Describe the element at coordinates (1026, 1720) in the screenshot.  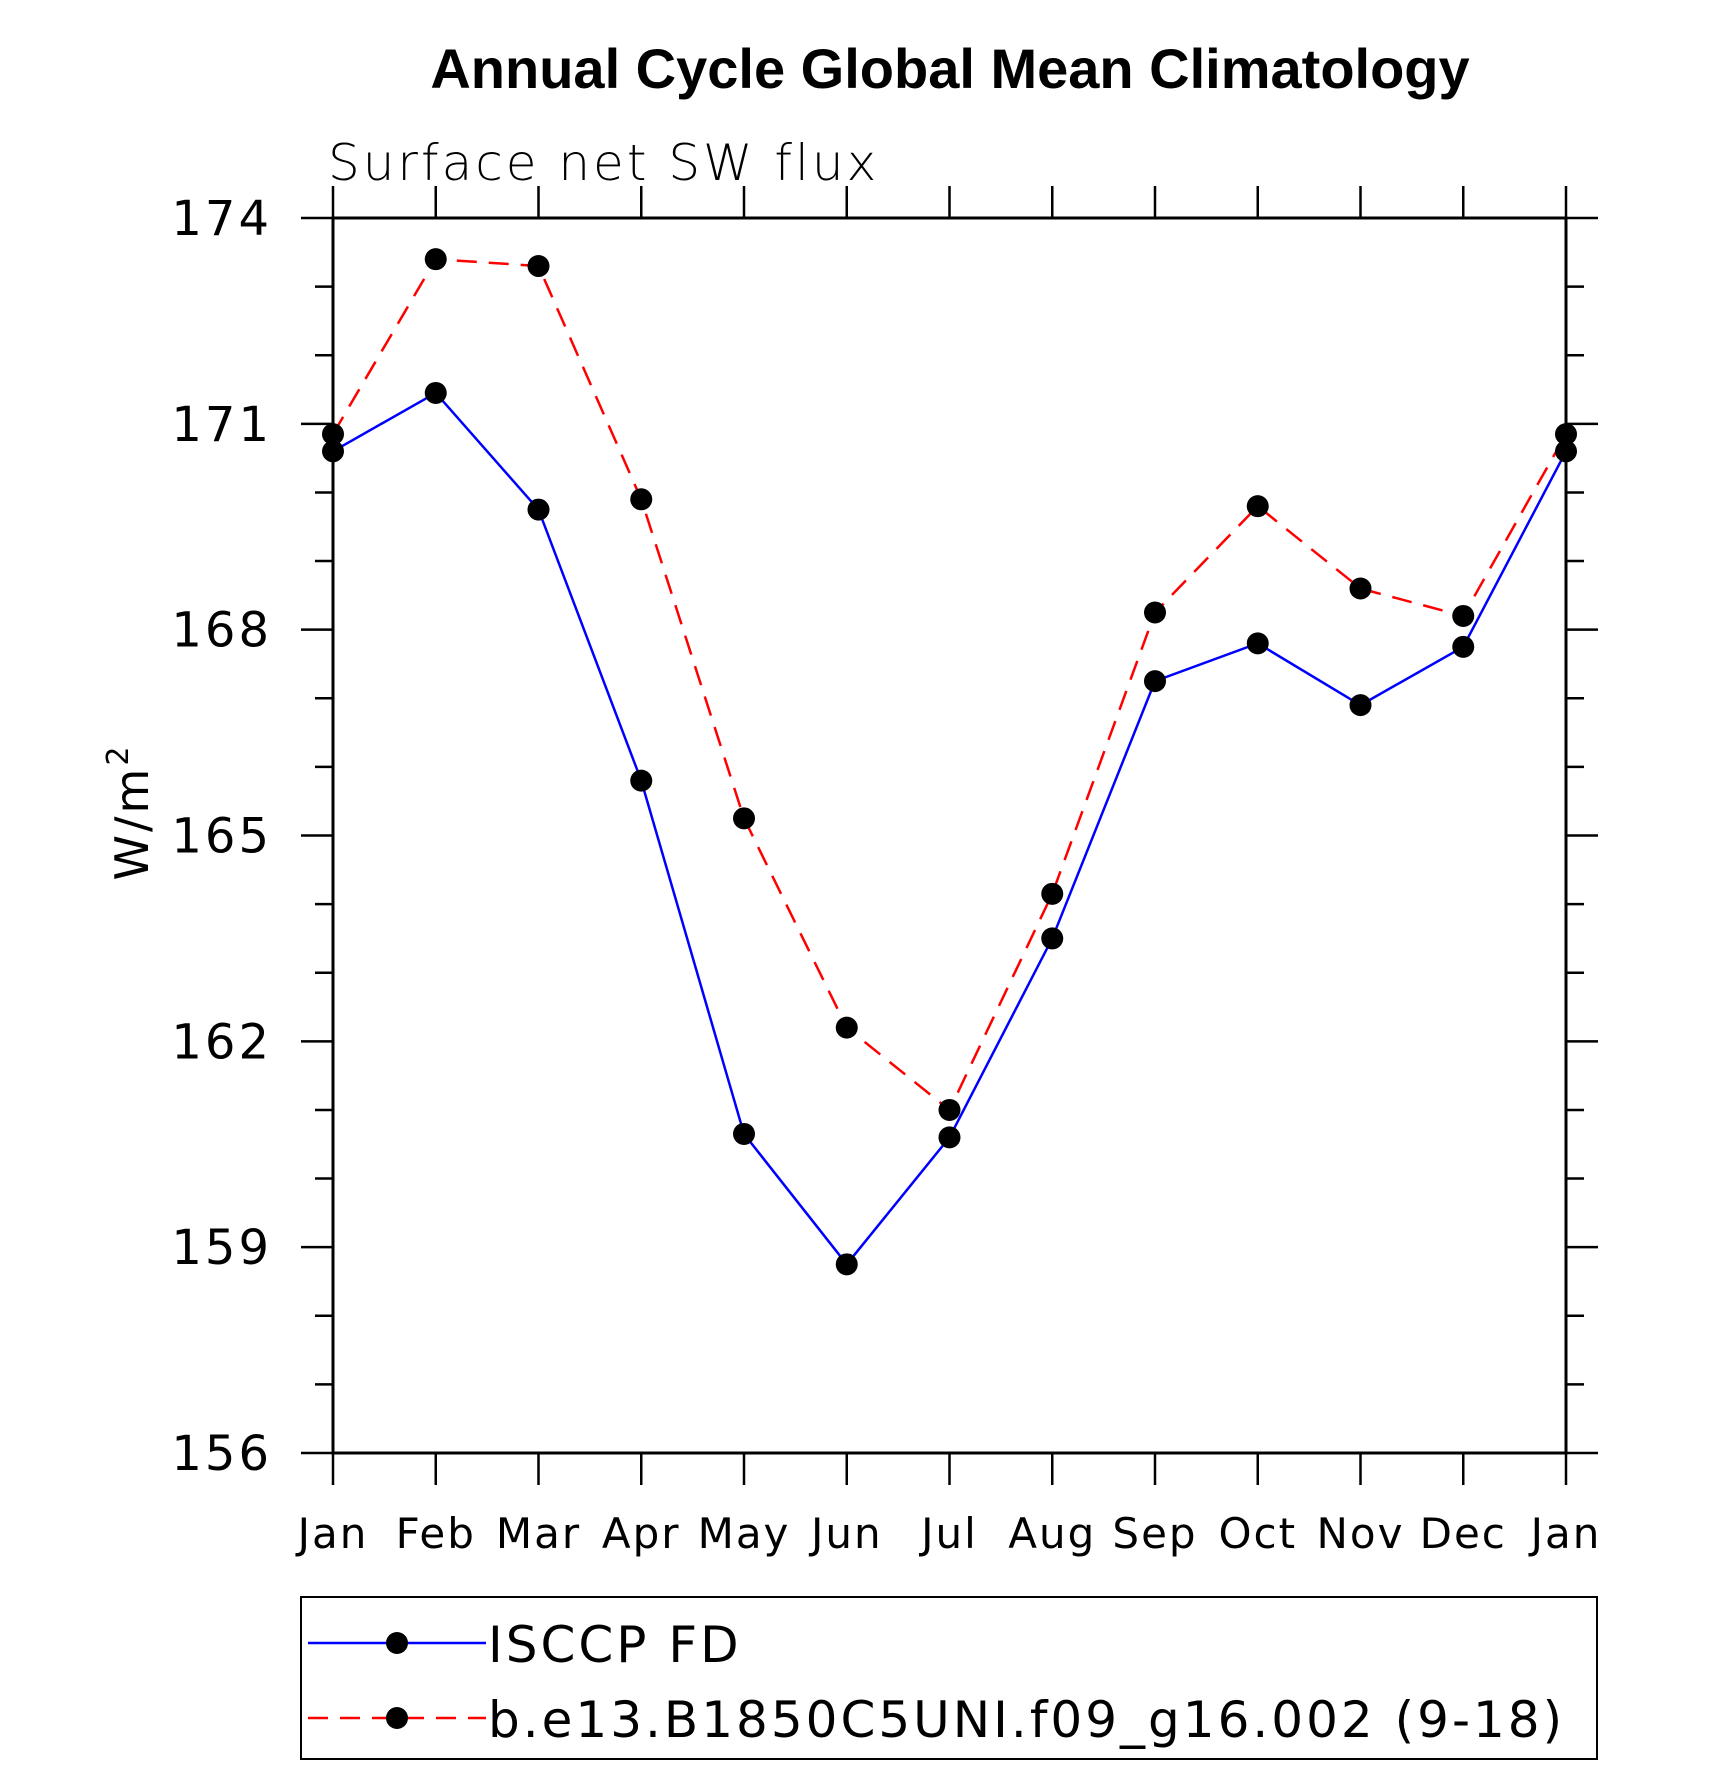
I see `legend-label-model: b.e13.B1850C5UNI.f09_g16.002 (9-18)` at that location.